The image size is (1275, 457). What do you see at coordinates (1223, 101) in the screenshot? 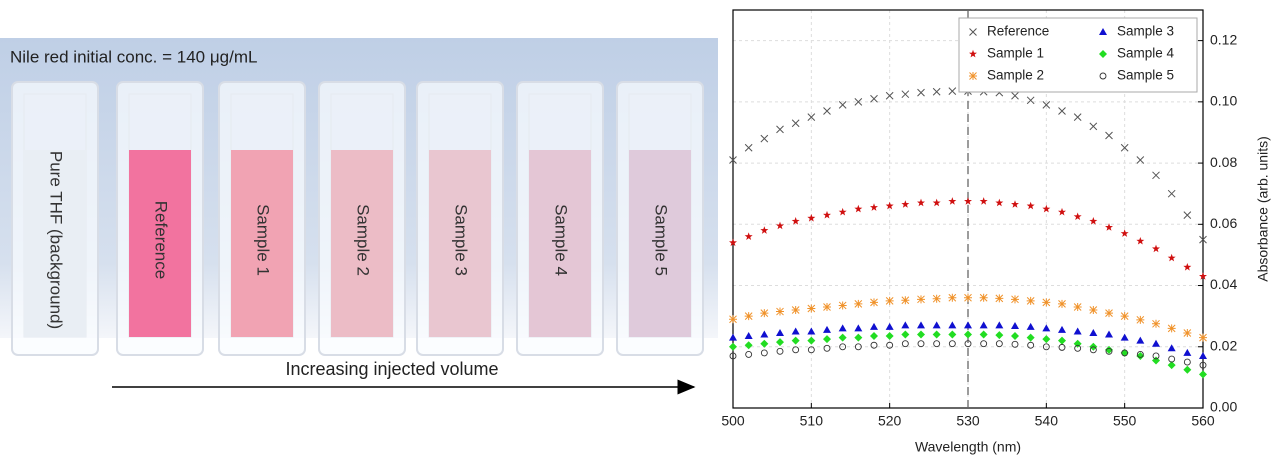
I see `y-tick-label: 0.10` at bounding box center [1223, 101].